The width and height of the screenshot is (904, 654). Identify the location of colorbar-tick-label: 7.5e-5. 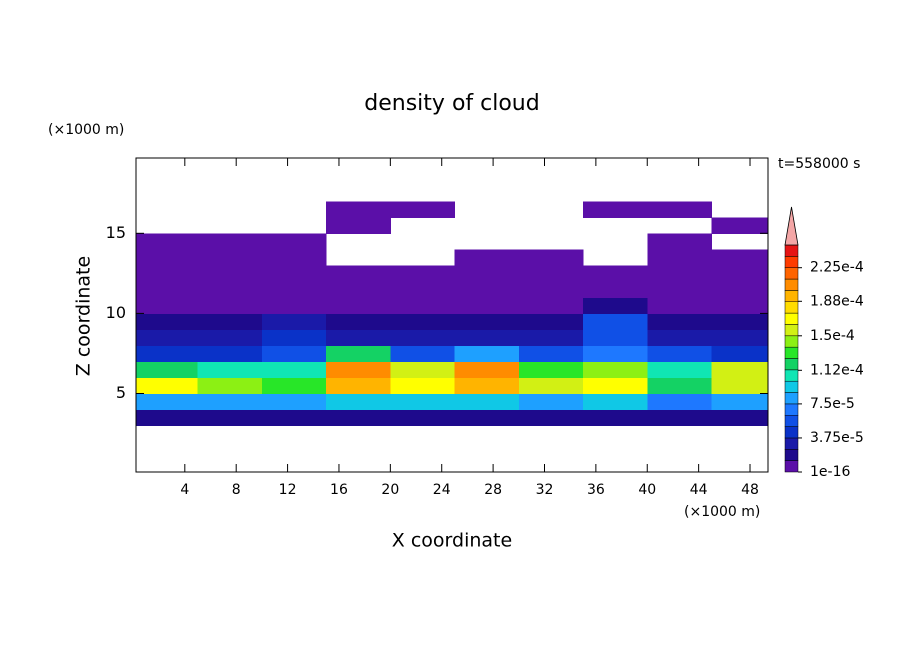
(832, 404).